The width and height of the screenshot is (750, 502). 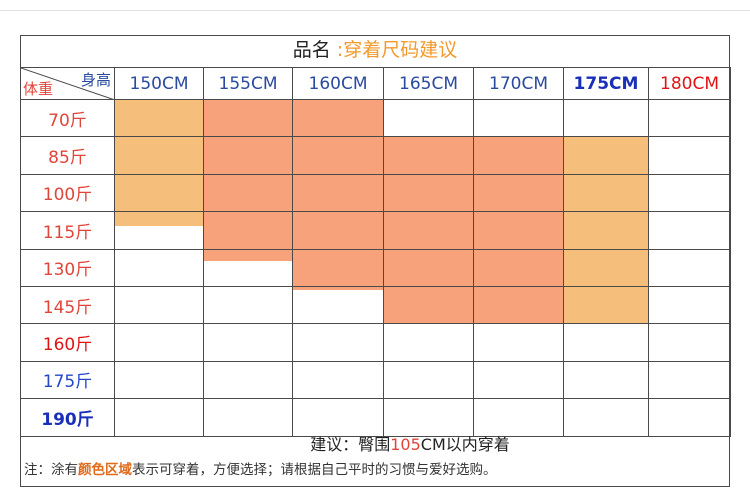 I want to click on height-header: 175CM, so click(x=606, y=83).